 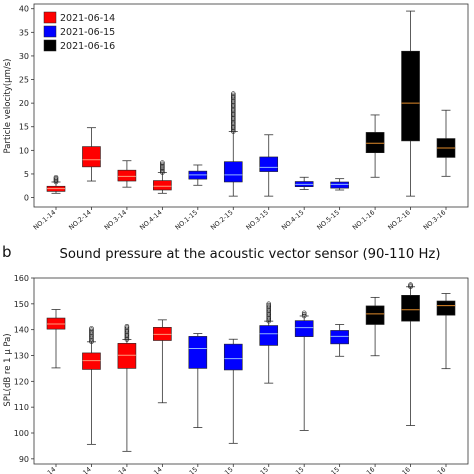 What do you see at coordinates (21, 381) in the screenshot?
I see `y-tick-label: 120` at bounding box center [21, 381].